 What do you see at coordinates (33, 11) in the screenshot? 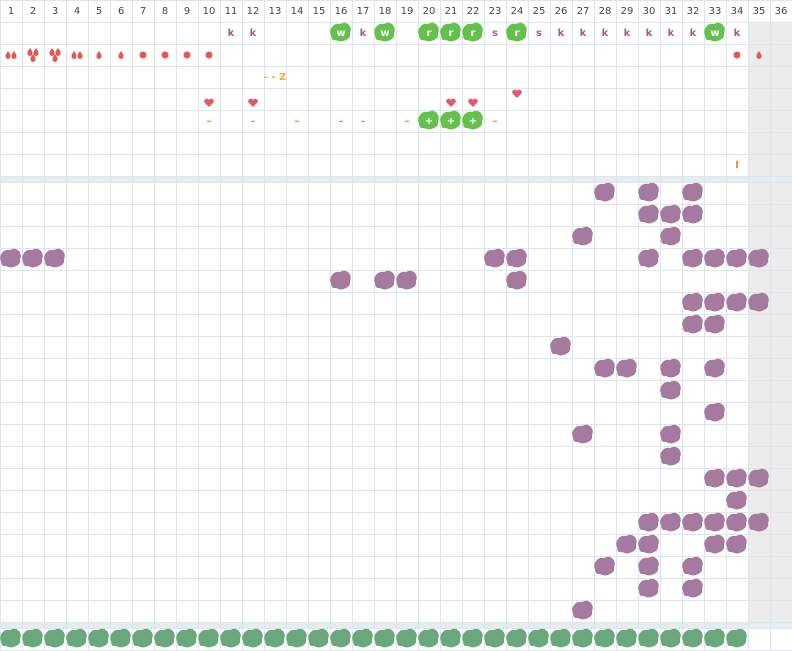
I see `day-number: 2` at bounding box center [33, 11].